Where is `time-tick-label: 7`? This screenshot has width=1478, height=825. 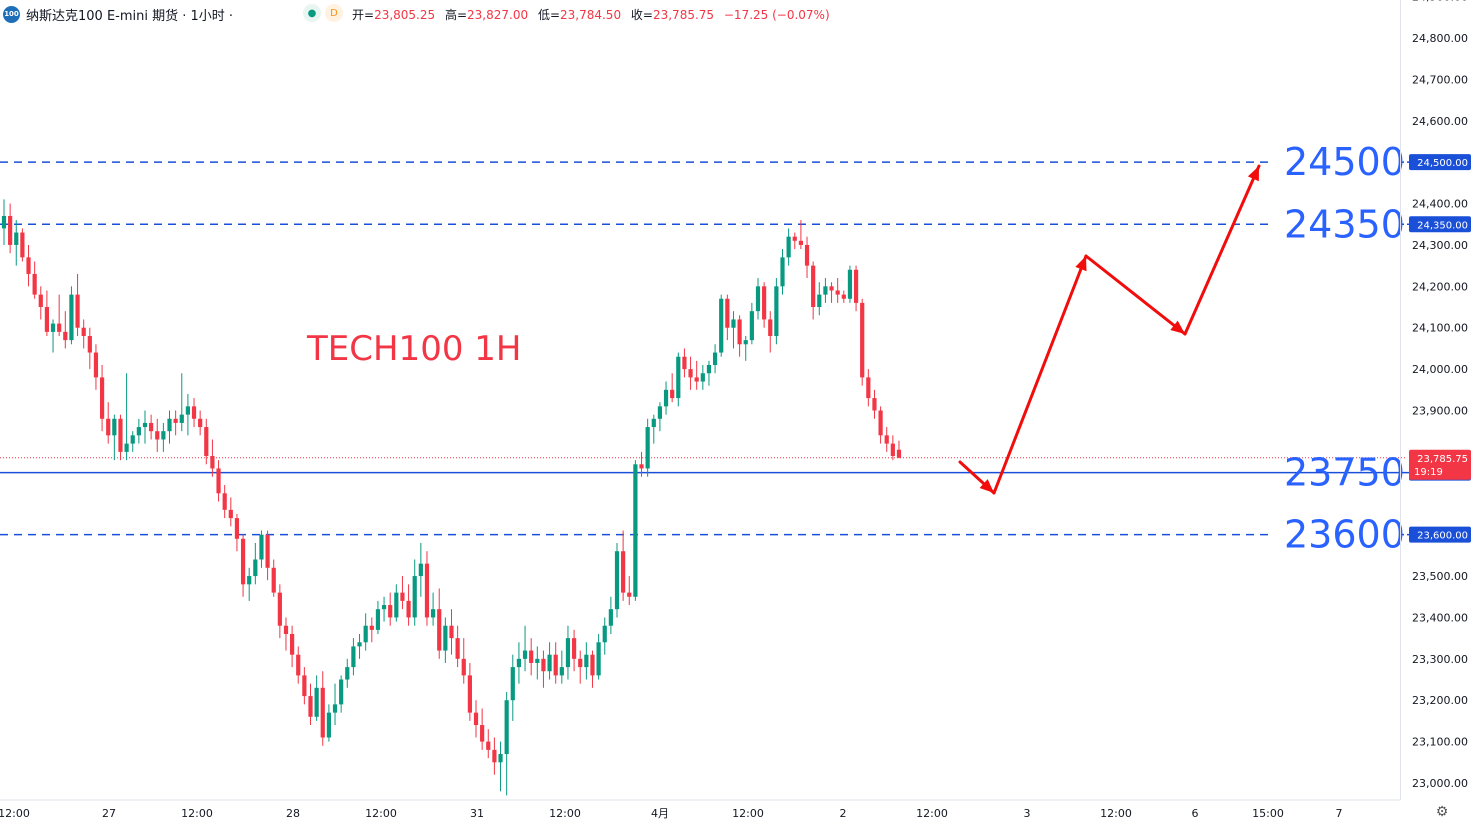 time-tick-label: 7 is located at coordinates (1339, 813).